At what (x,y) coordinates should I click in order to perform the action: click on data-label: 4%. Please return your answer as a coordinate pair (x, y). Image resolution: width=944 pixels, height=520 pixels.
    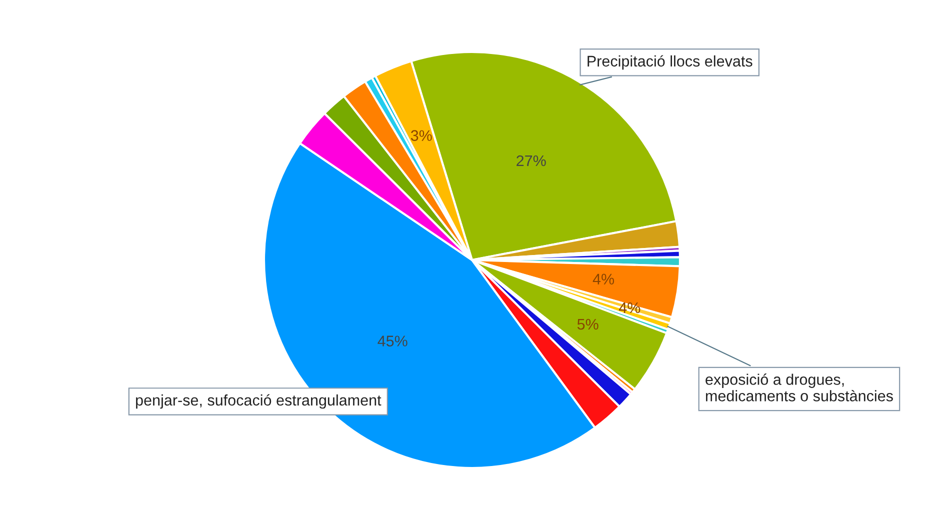
    Looking at the image, I should click on (603, 279).